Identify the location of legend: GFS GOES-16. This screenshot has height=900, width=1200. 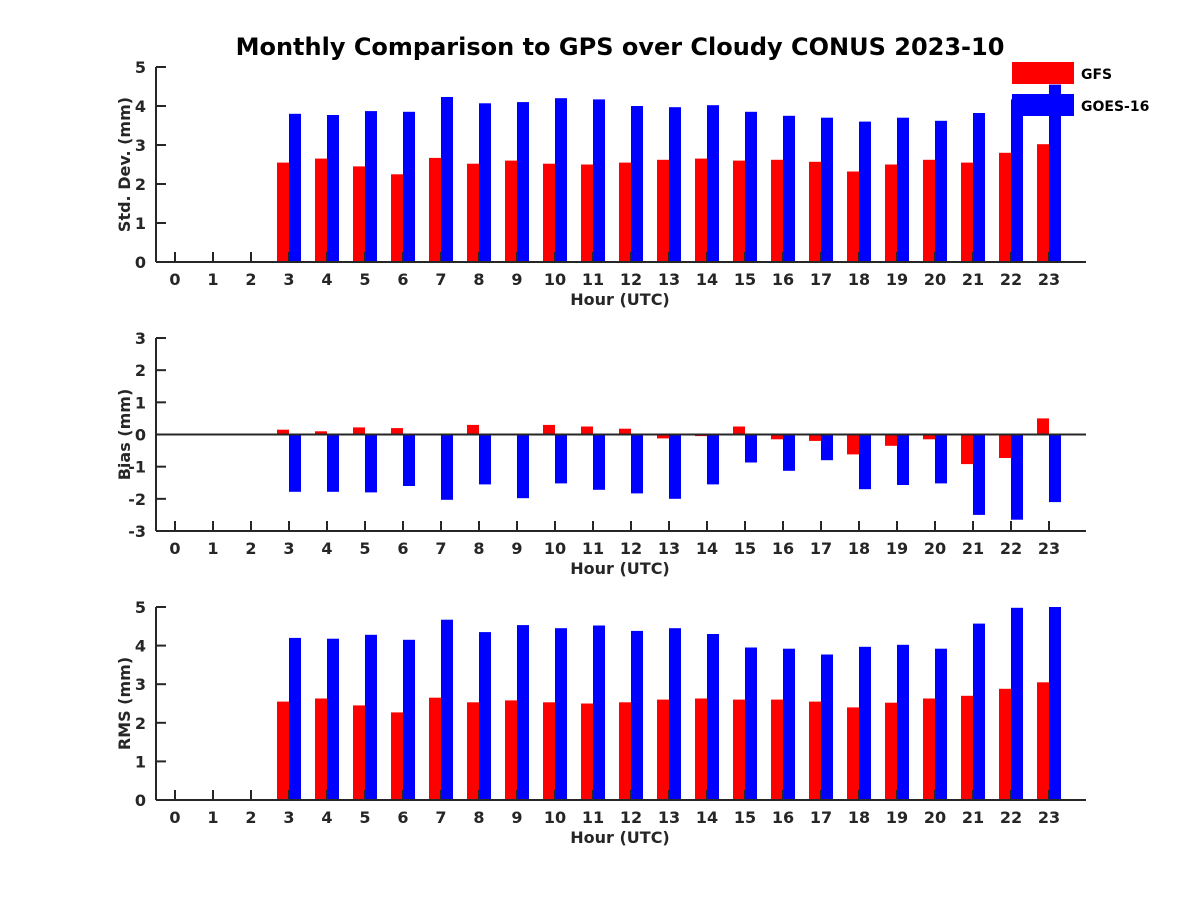
(1080, 89).